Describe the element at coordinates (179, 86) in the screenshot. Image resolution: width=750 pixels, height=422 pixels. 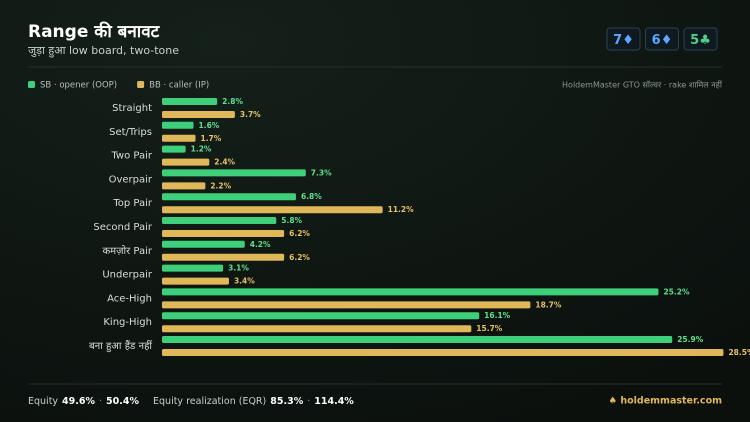
I see `legend-label: BB · caller (IP)` at that location.